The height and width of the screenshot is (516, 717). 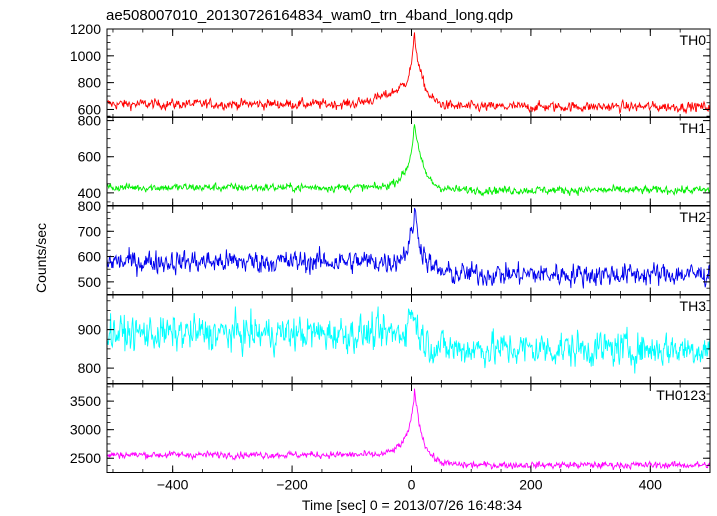 What do you see at coordinates (531, 485) in the screenshot?
I see `x-tick-label: 200` at bounding box center [531, 485].